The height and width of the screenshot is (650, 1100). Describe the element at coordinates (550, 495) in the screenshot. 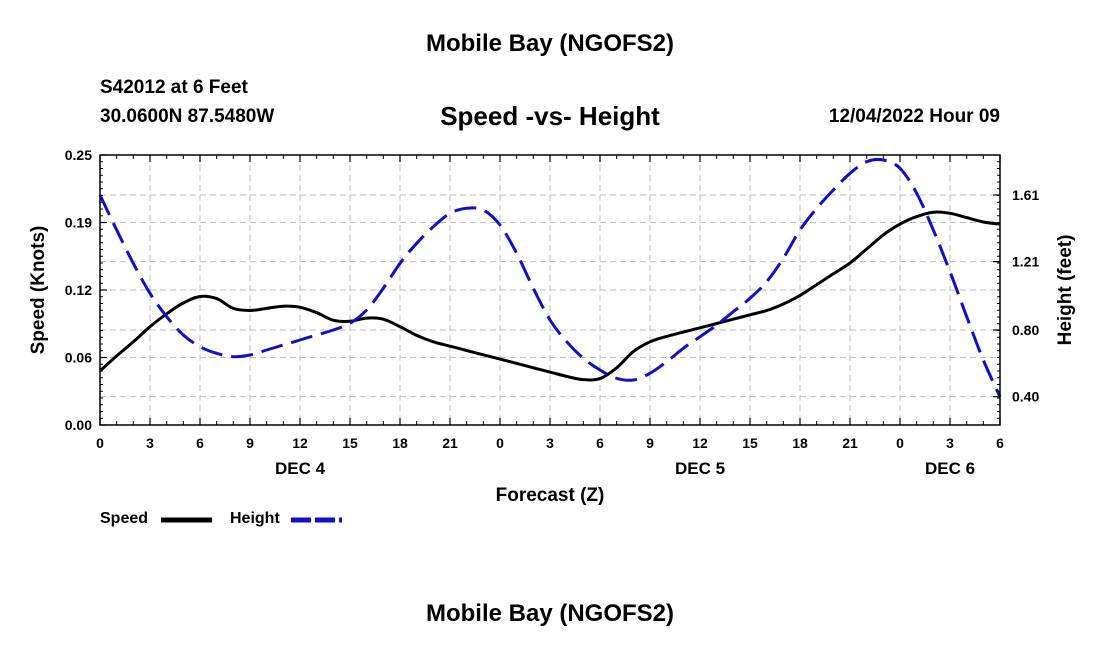

I see `x-axis-label: Forecast (Z)` at that location.